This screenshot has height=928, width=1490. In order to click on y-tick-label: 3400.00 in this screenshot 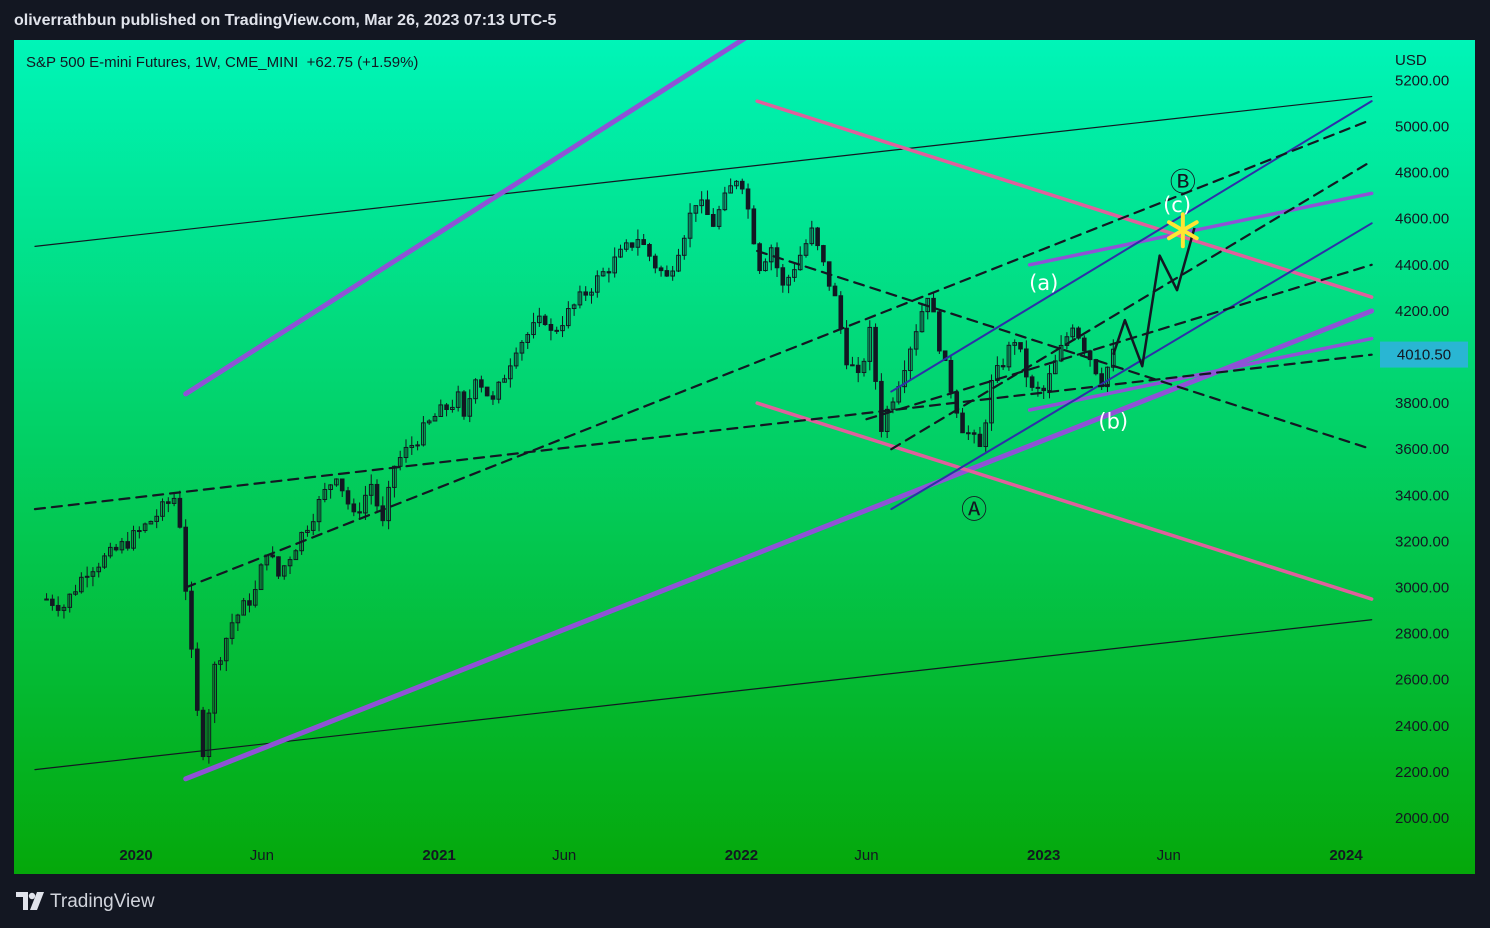, I will do `click(1422, 495)`.